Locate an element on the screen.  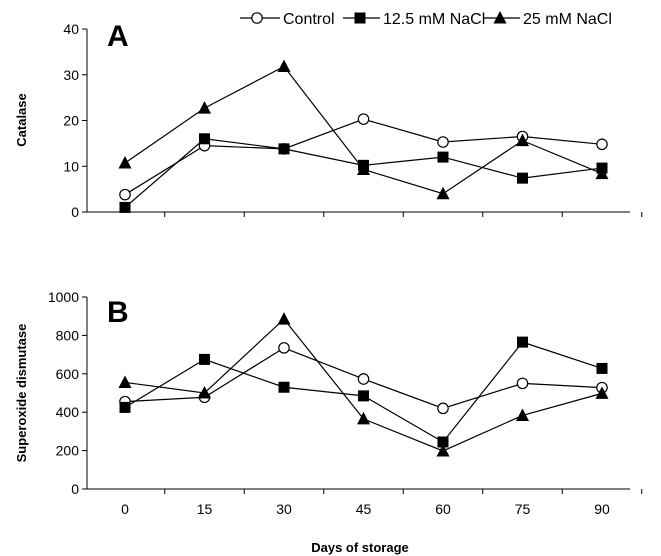
y-tick-label: 400 is located at coordinates (68, 412).